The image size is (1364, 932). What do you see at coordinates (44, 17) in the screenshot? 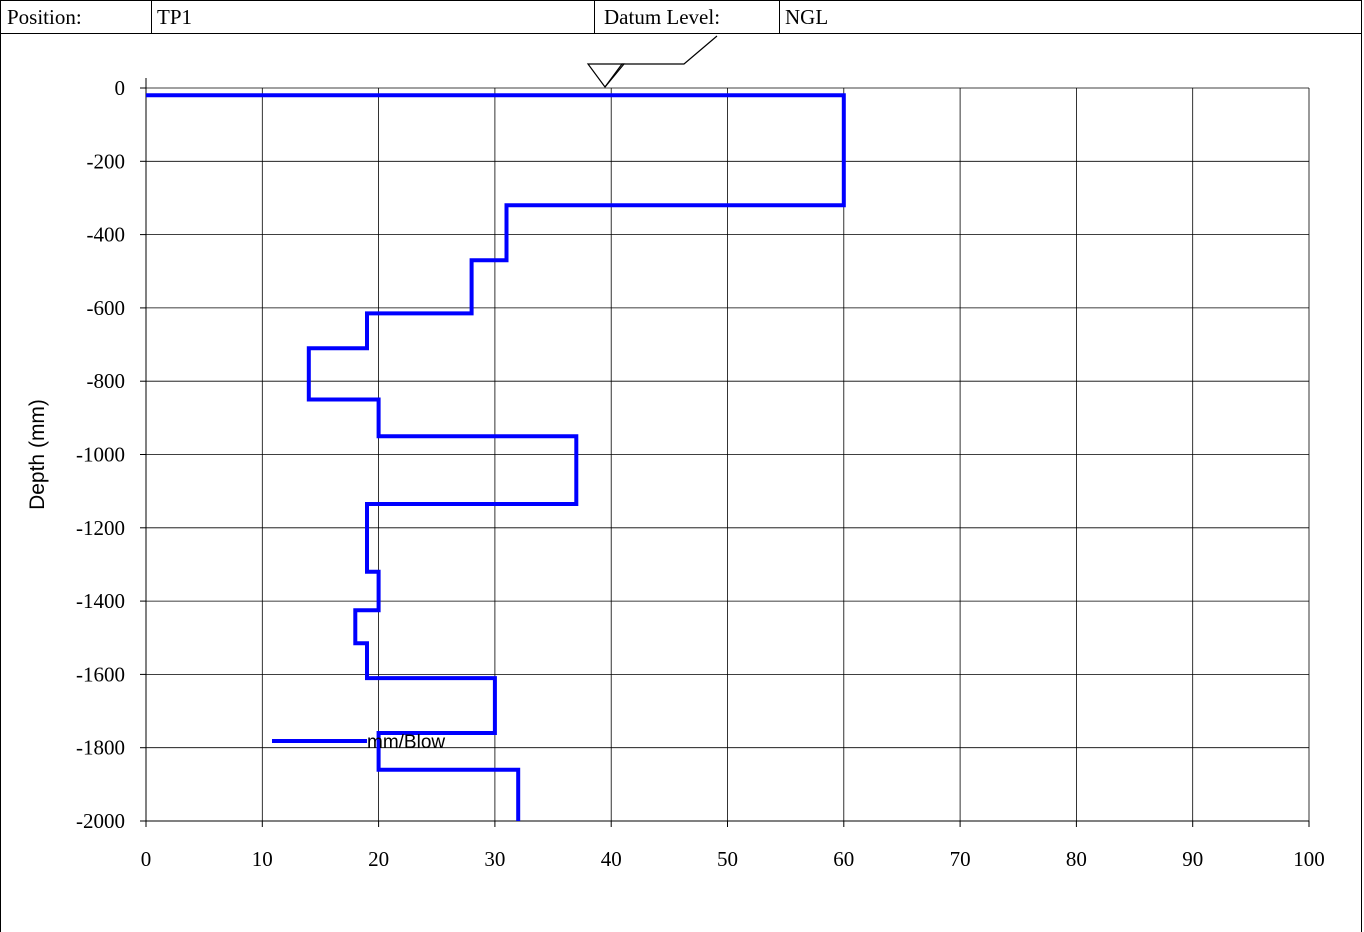
I see `position-label: Position:` at bounding box center [44, 17].